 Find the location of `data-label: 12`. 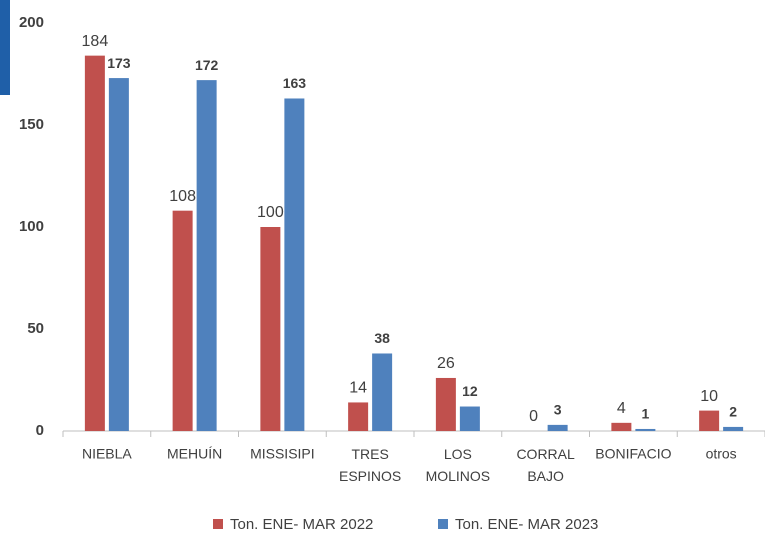

data-label: 12 is located at coordinates (470, 391).